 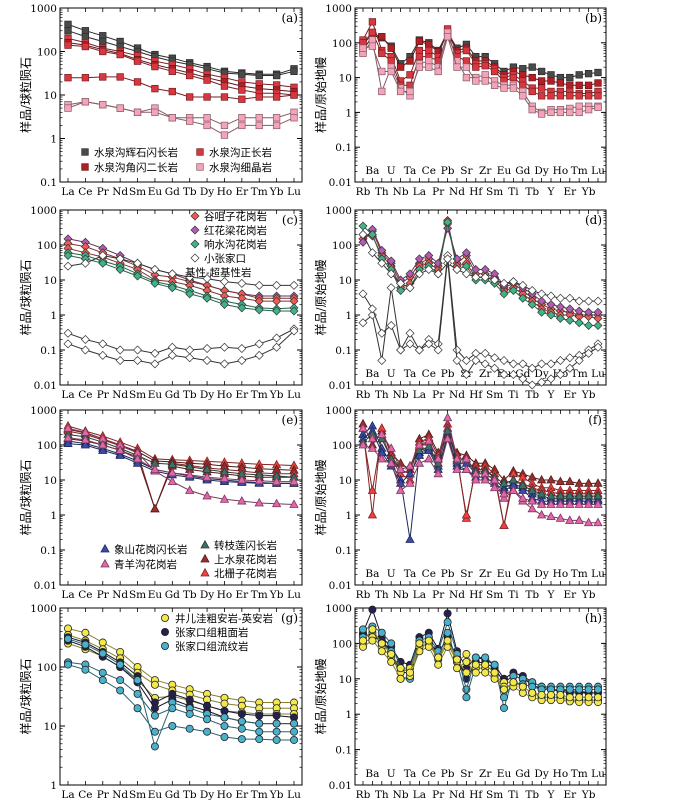 What do you see at coordinates (541, 774) in the screenshot?
I see `x-tick-label: Dy` at bounding box center [541, 774].